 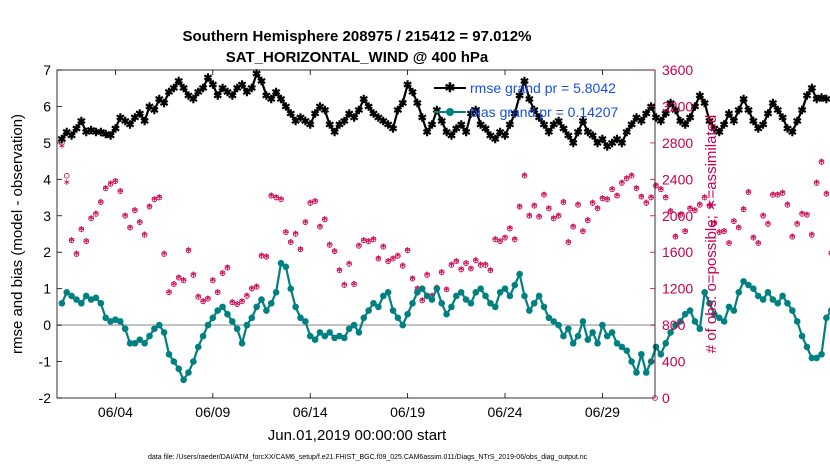 What do you see at coordinates (443, 110) in the screenshot?
I see `rmse-line` at bounding box center [443, 110].